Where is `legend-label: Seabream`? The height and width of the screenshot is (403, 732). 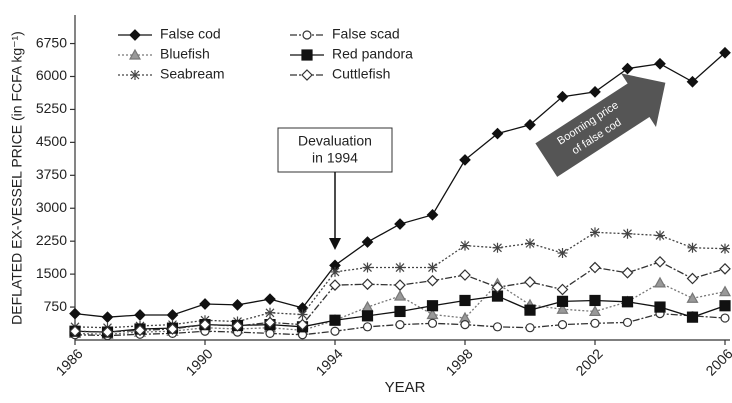 legend-label: Seabream is located at coordinates (192, 74).